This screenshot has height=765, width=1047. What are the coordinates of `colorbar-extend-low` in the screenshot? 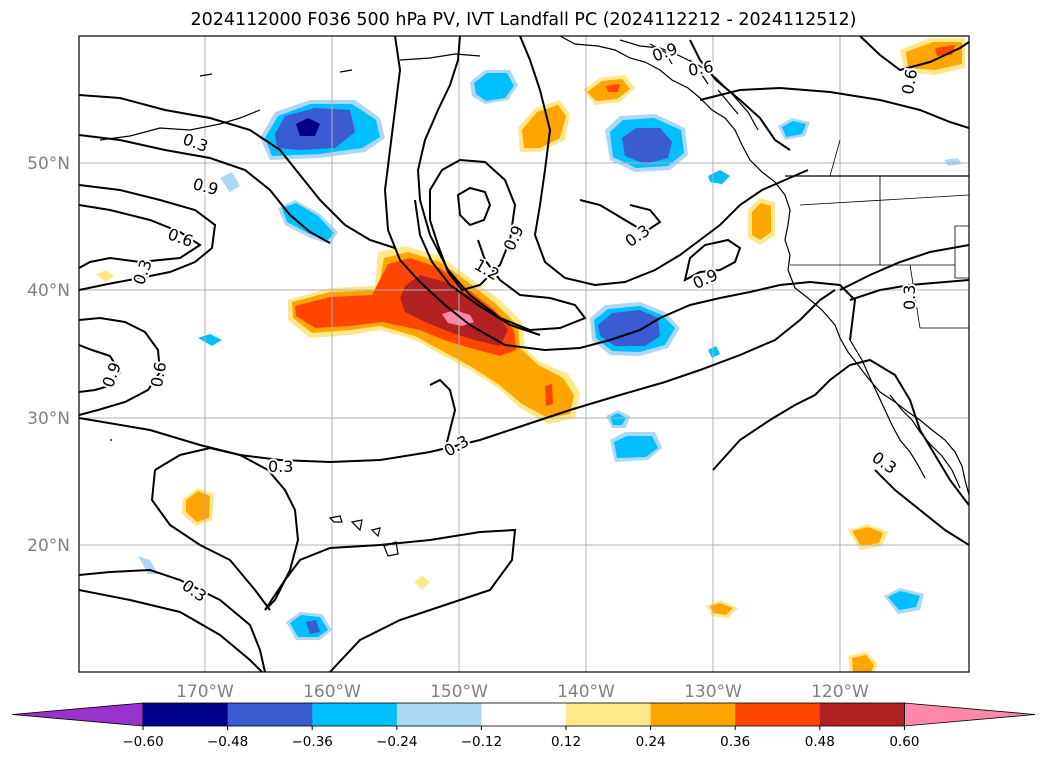 It's located at (77, 714).